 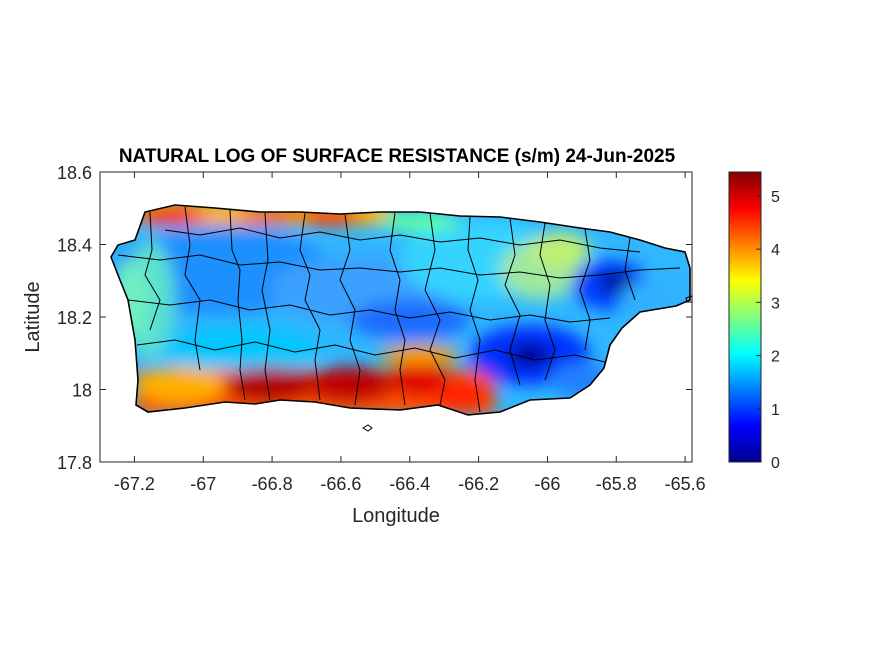 I want to click on colorbar-tick-label: 4, so click(x=775, y=250).